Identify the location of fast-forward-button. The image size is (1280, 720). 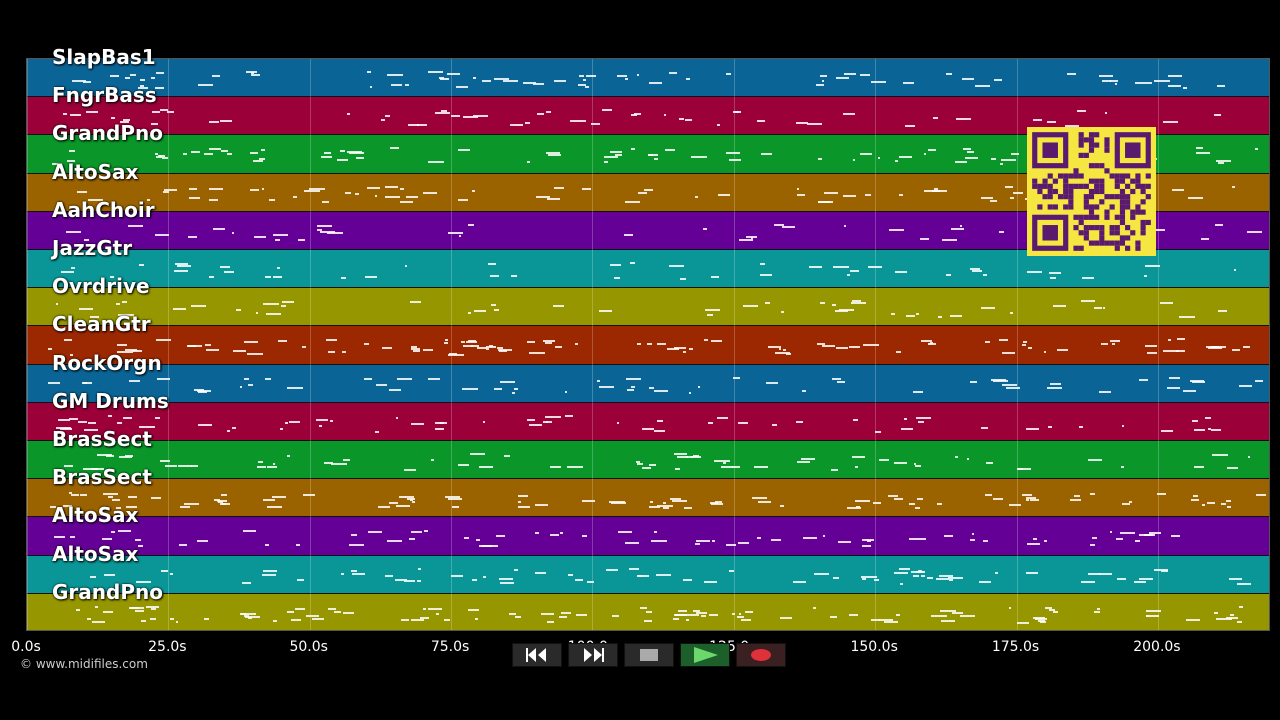
(593, 655).